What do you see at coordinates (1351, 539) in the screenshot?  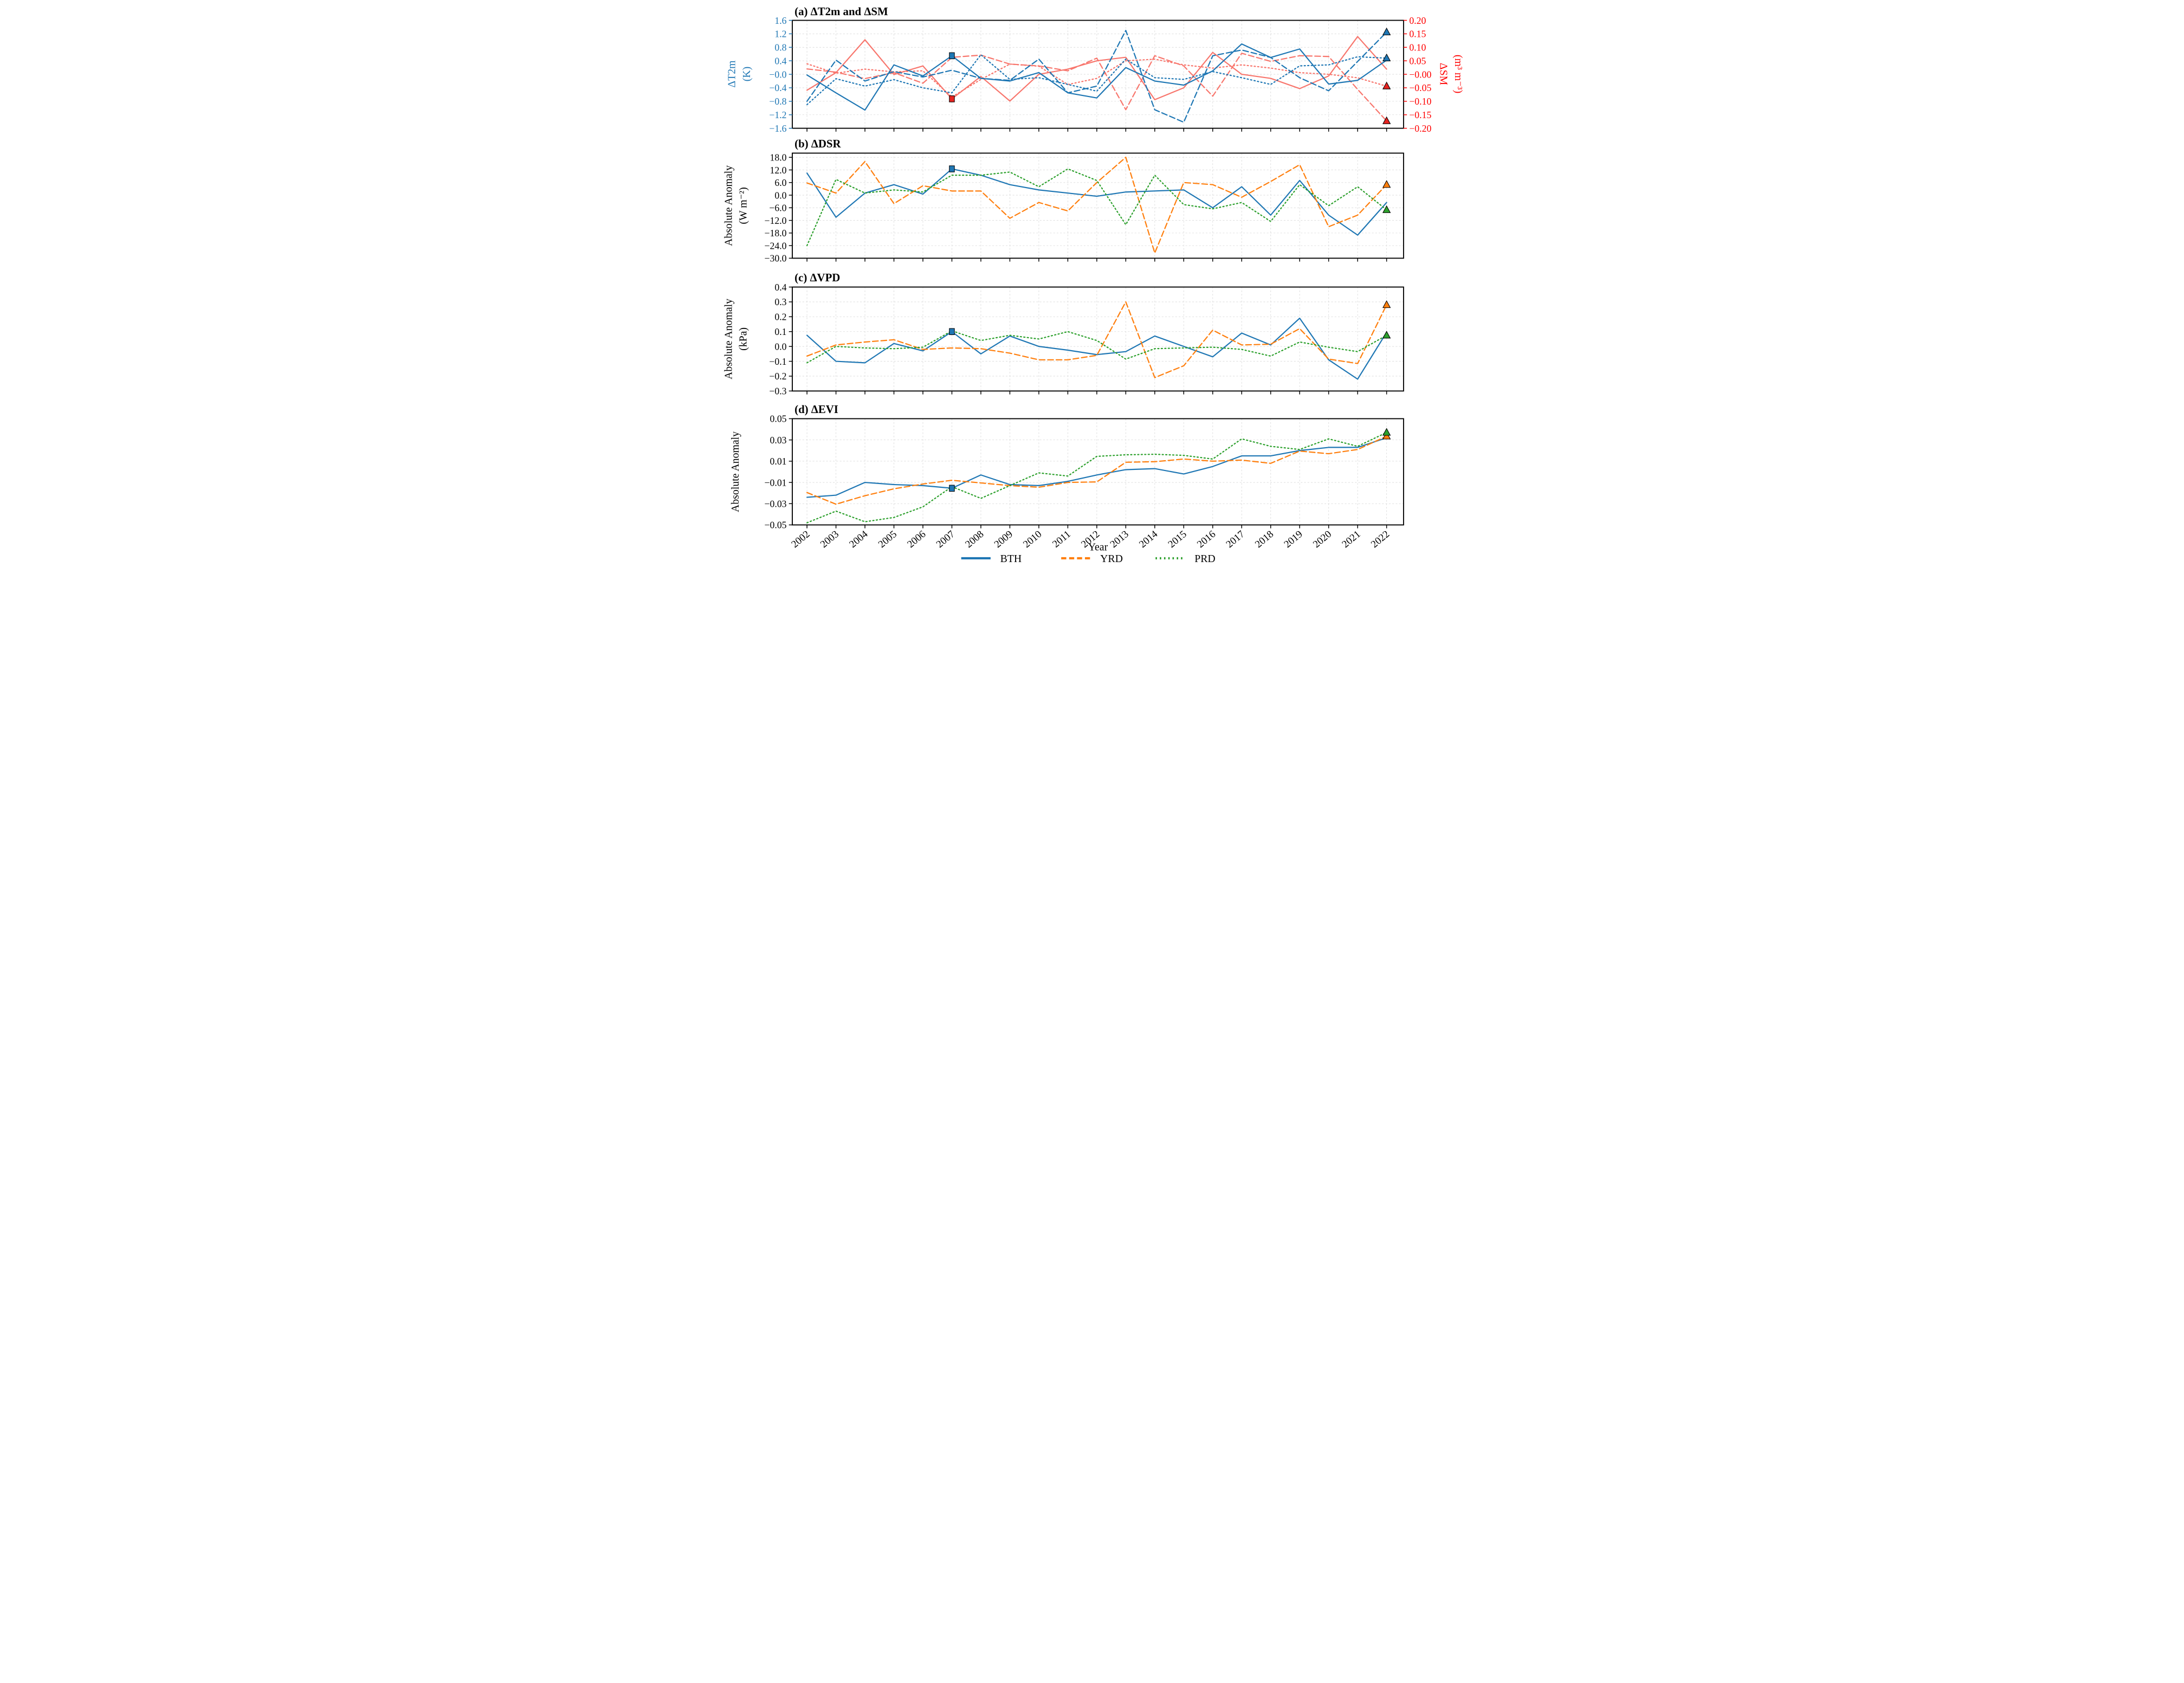 I see `svg-text: 2021` at bounding box center [1351, 539].